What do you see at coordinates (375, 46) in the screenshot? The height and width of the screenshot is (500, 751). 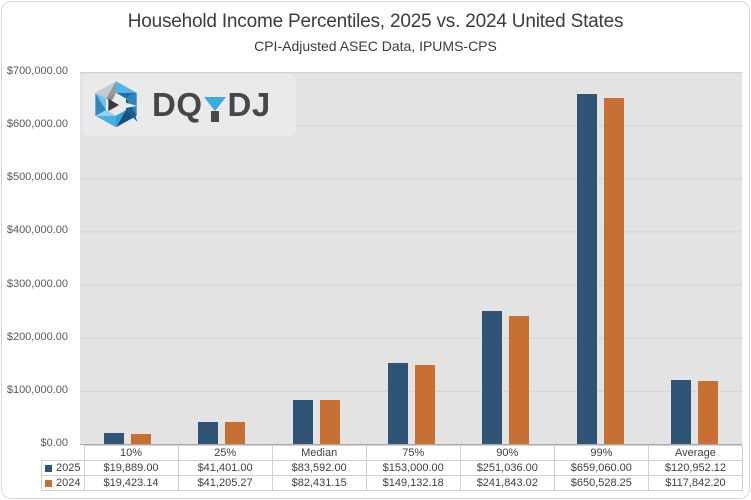 I see `chart-subtitle: CPI-Adjusted ASEC Data, IPUMS-CPS` at bounding box center [375, 46].